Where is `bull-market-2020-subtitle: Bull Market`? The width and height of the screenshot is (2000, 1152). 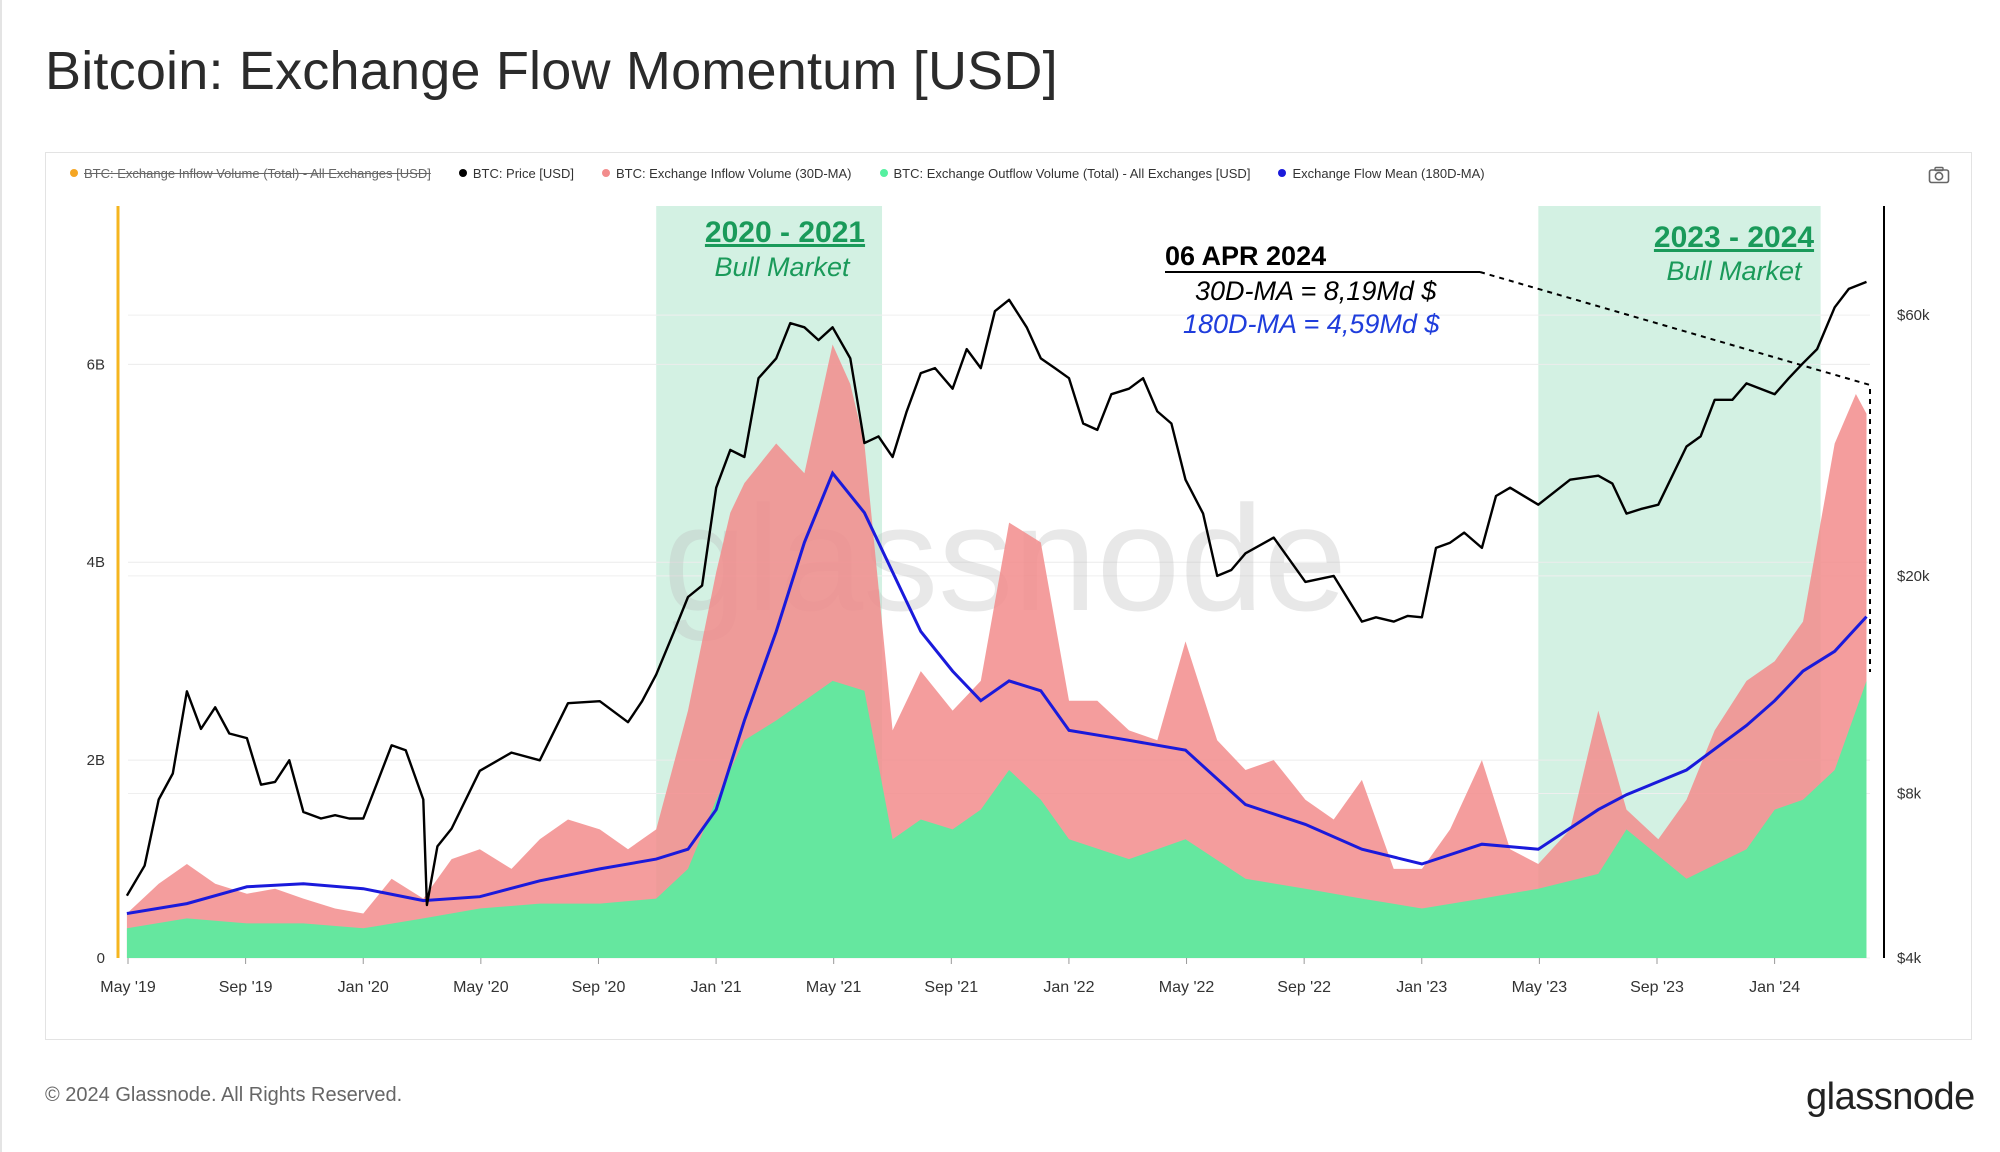 bull-market-2020-subtitle: Bull Market is located at coordinates (782, 267).